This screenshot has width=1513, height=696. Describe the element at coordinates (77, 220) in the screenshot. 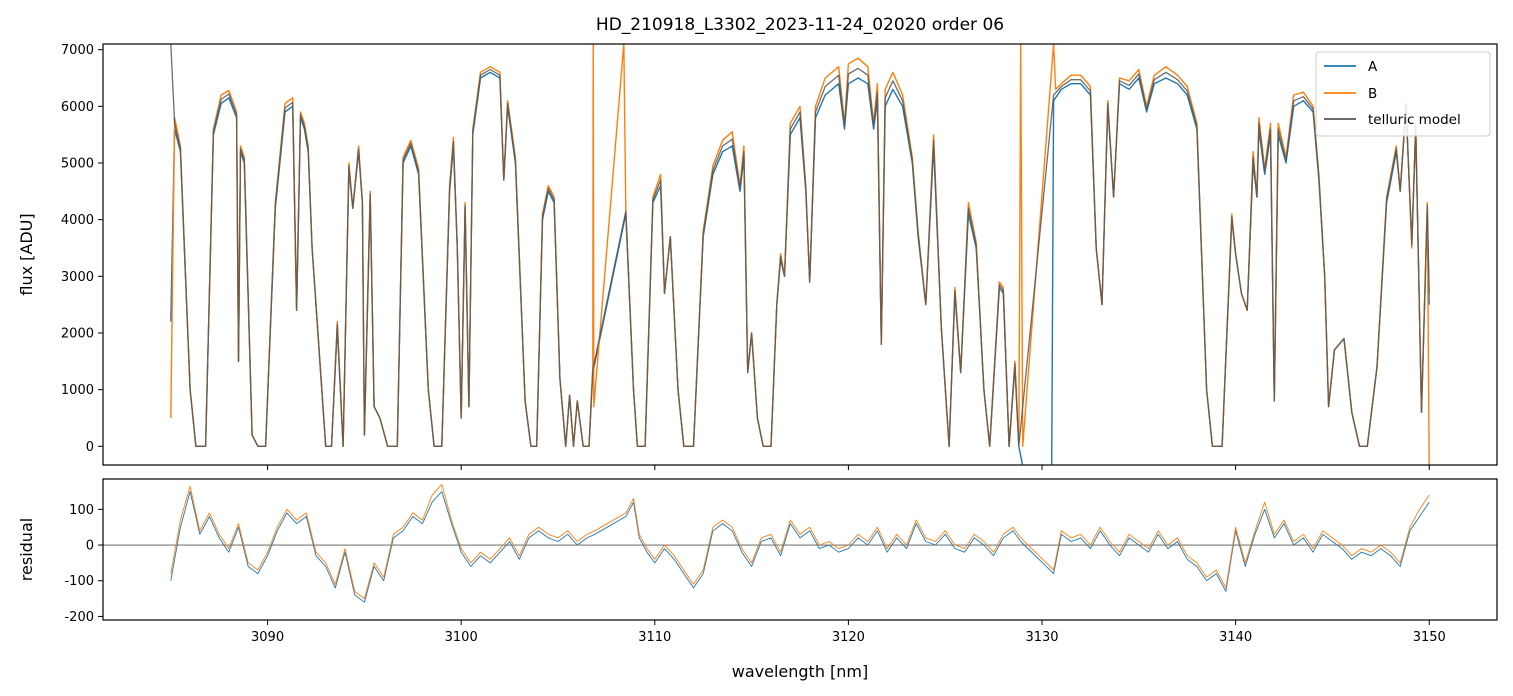

I see `y-tick-label: 4000` at that location.